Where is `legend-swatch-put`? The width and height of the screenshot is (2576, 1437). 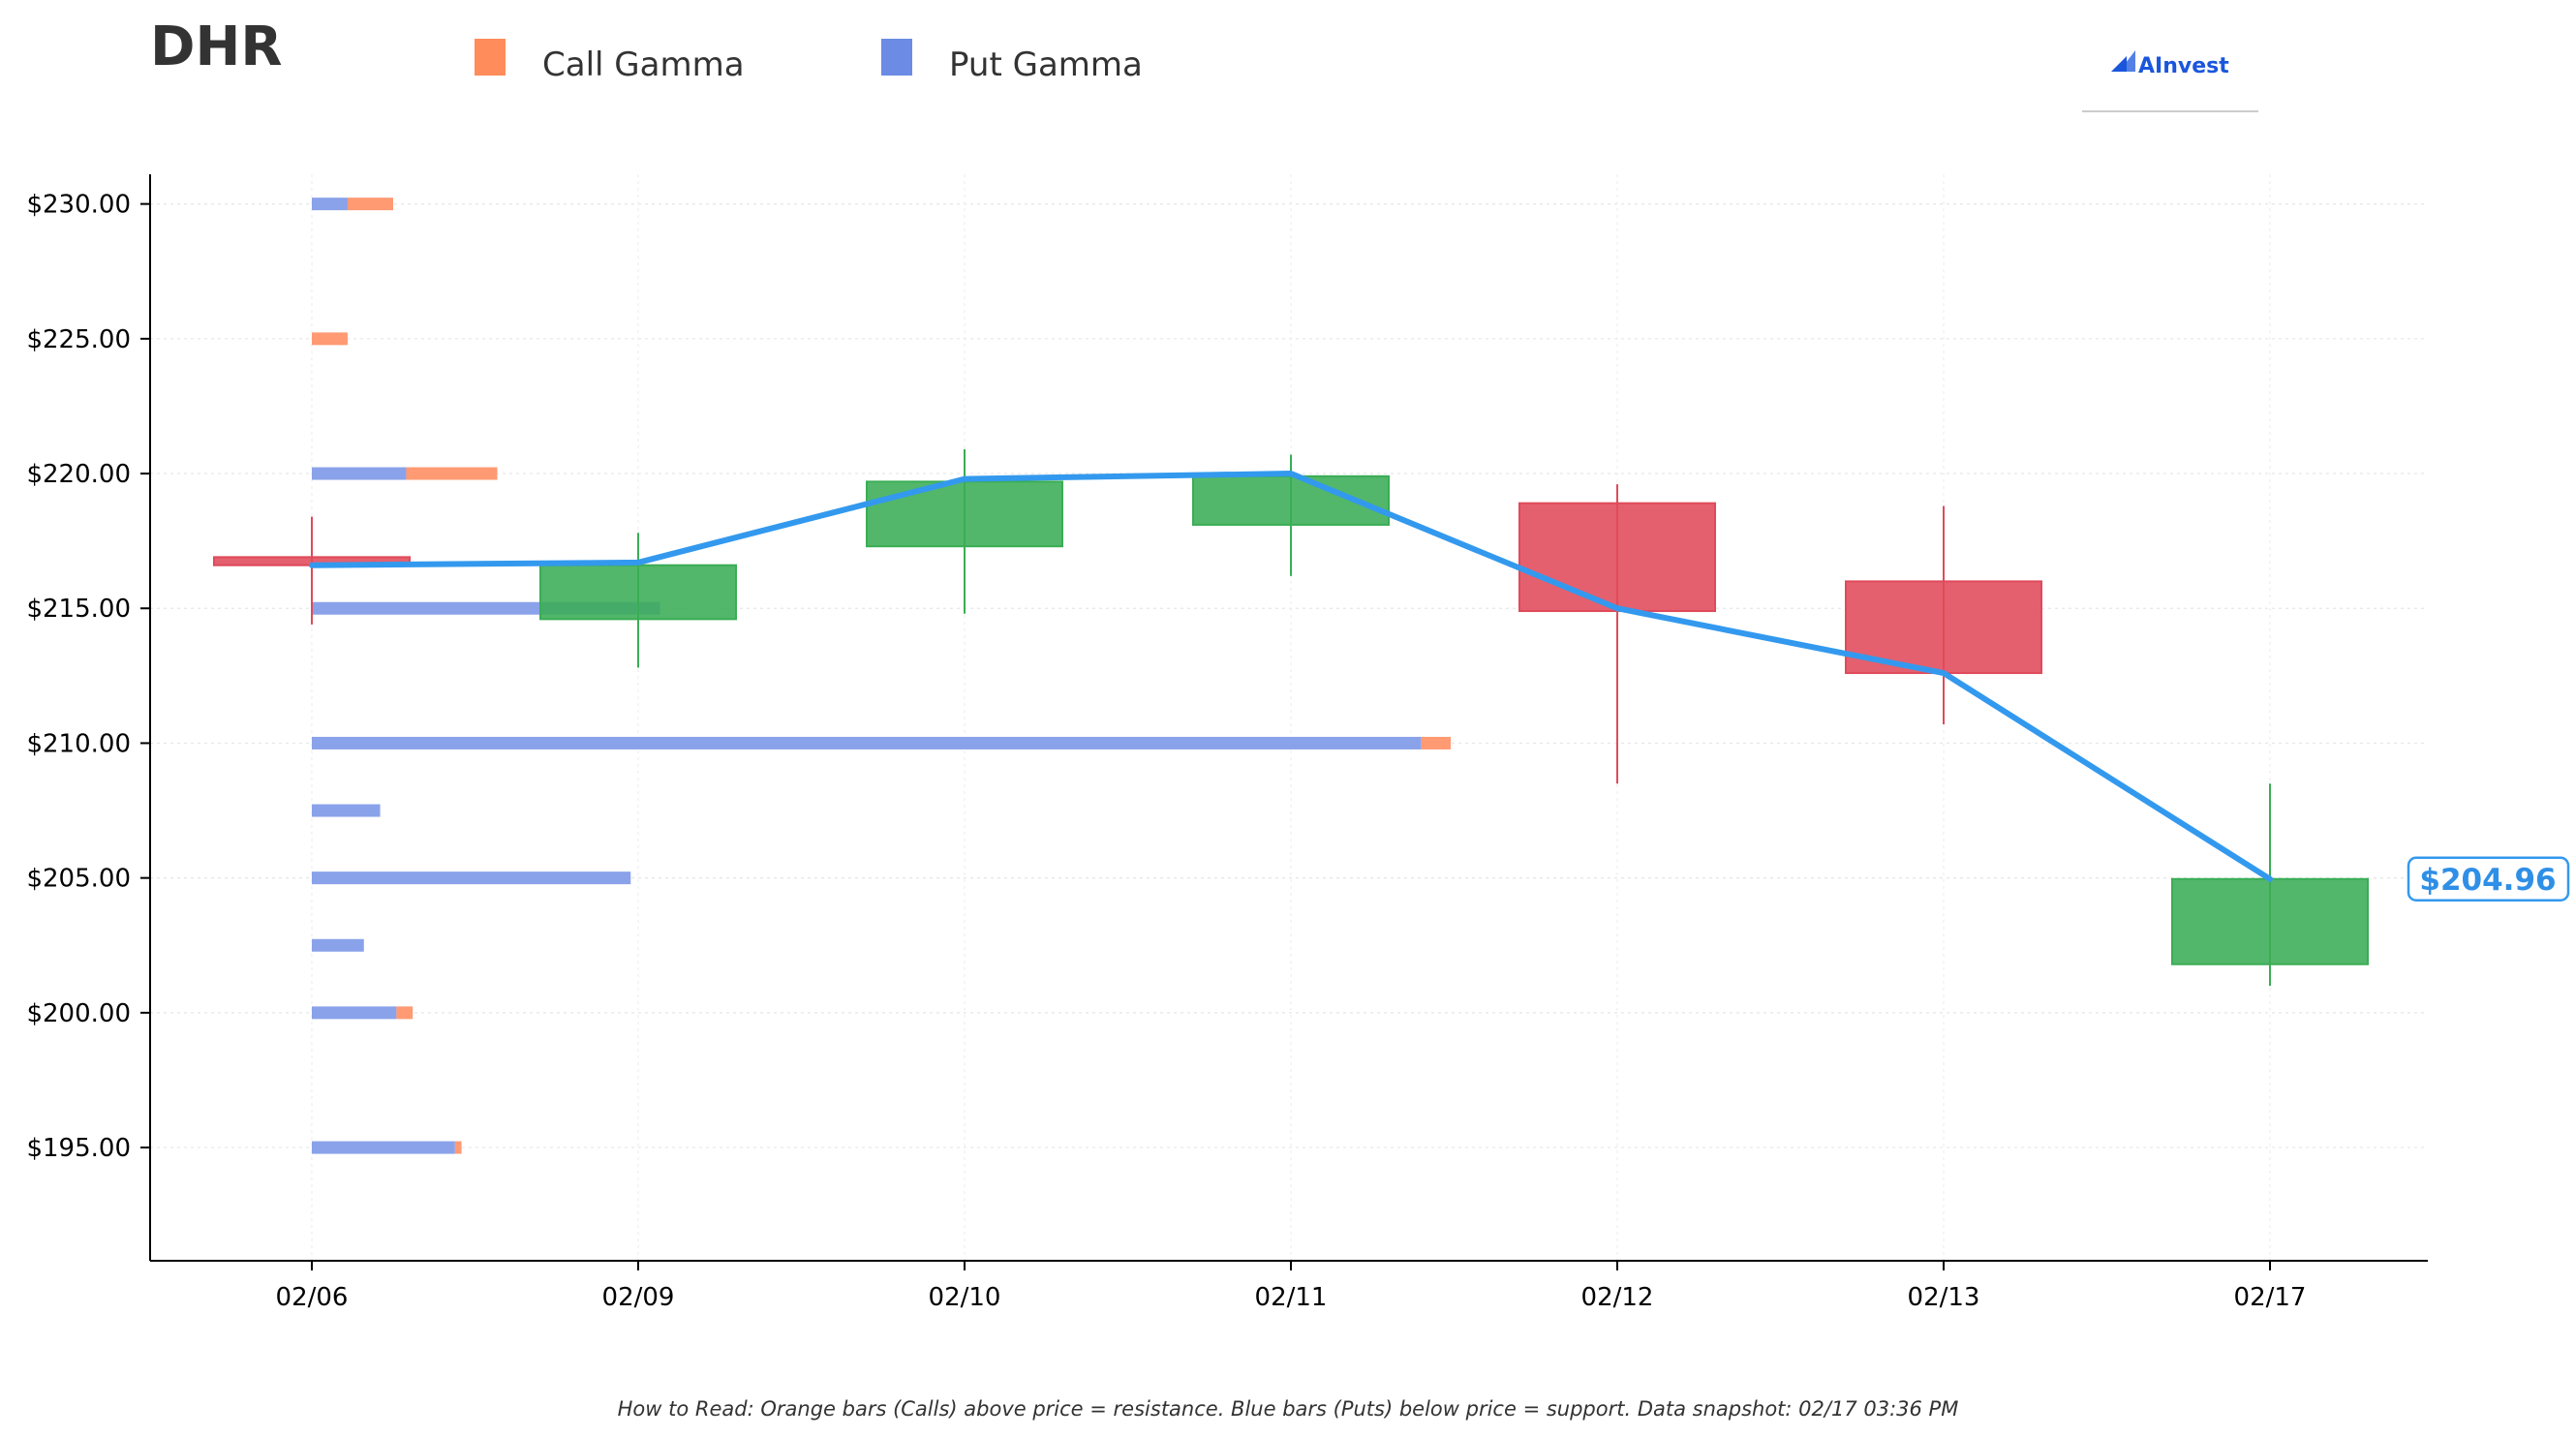
legend-swatch-put is located at coordinates (896, 58).